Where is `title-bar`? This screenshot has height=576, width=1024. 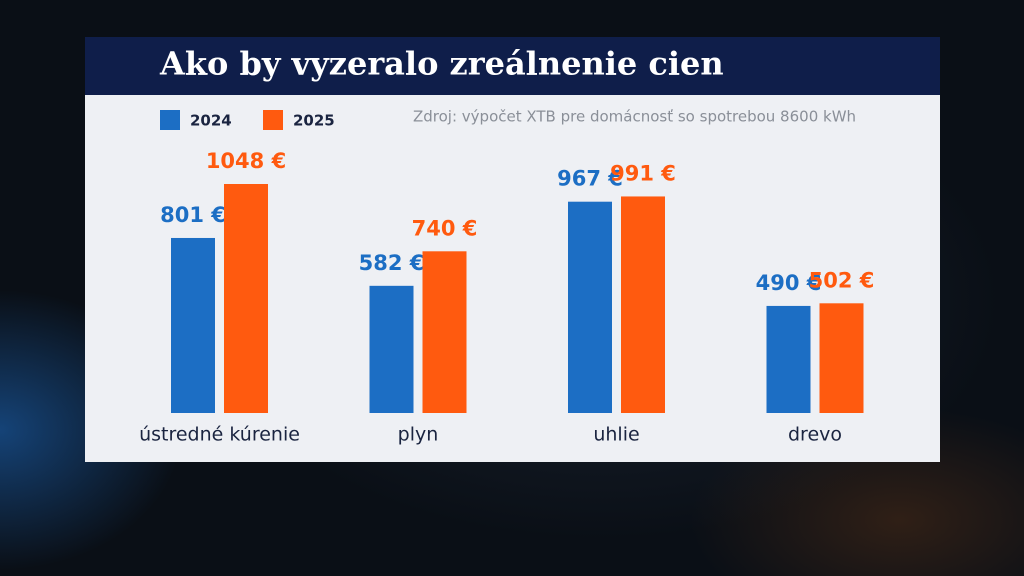 title-bar is located at coordinates (512, 66).